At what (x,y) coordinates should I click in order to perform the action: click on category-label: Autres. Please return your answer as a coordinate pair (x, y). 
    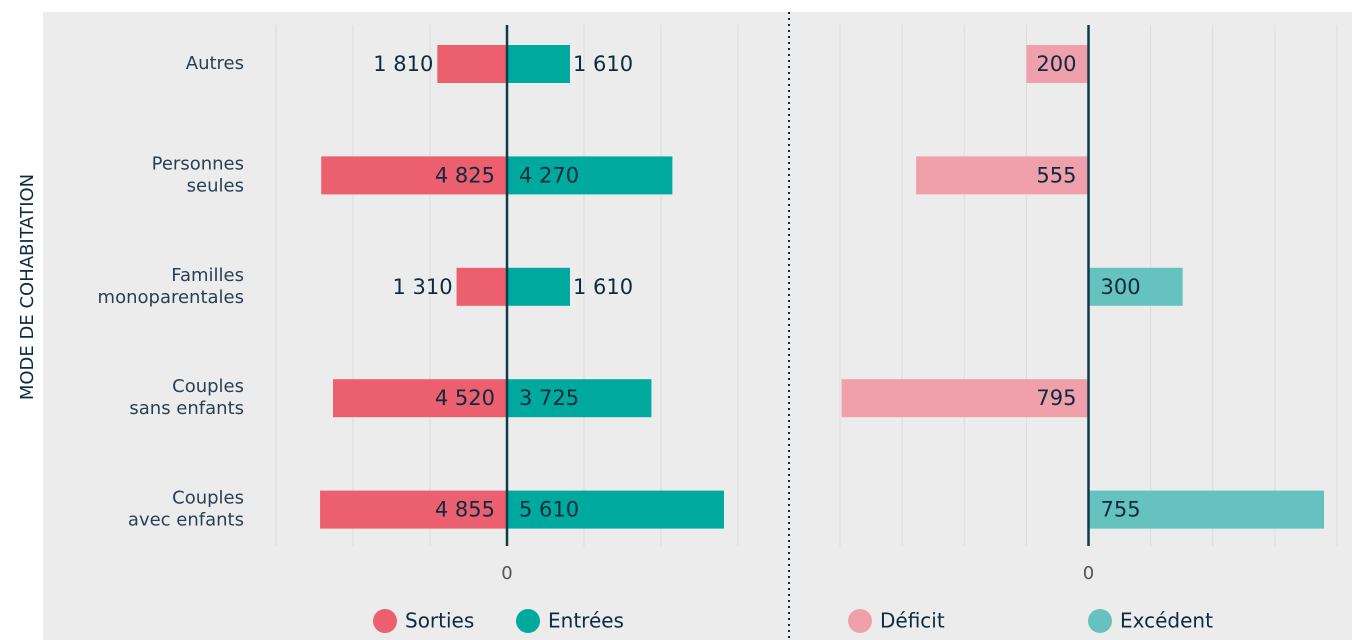
    Looking at the image, I should click on (215, 63).